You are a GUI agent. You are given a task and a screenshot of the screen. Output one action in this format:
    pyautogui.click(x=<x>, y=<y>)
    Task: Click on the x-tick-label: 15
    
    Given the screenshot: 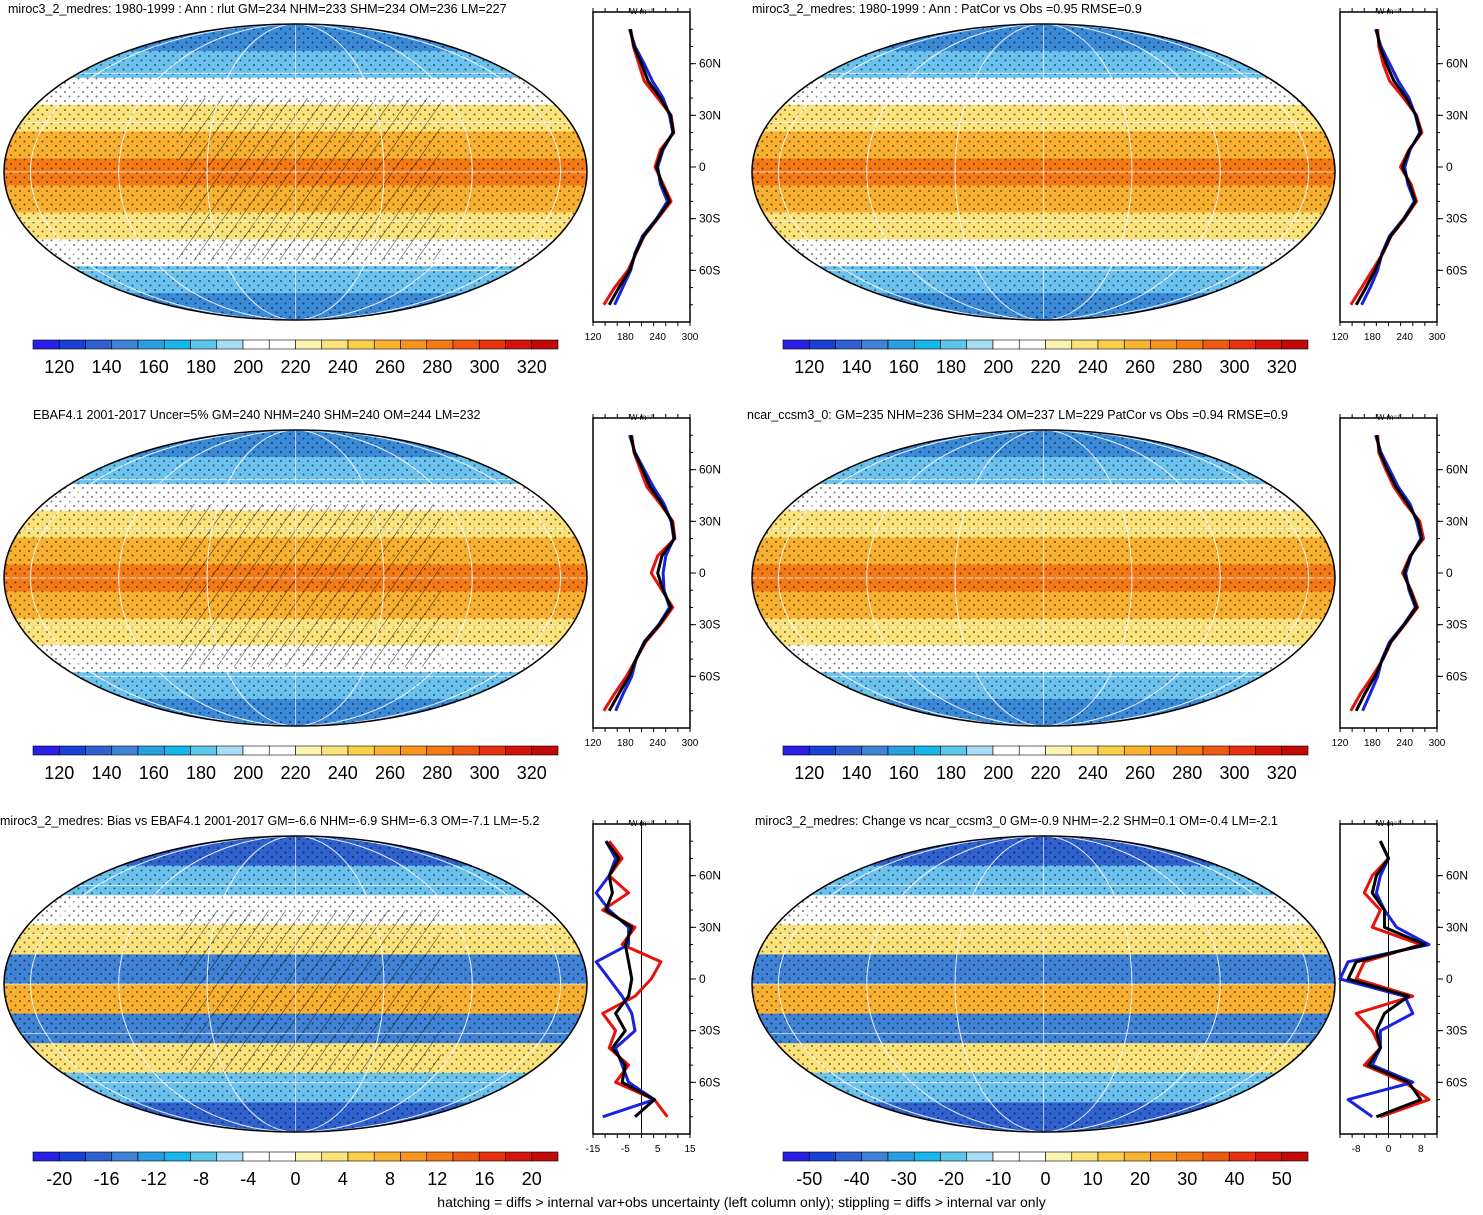 What is the action you would take?
    pyautogui.click(x=690, y=1149)
    